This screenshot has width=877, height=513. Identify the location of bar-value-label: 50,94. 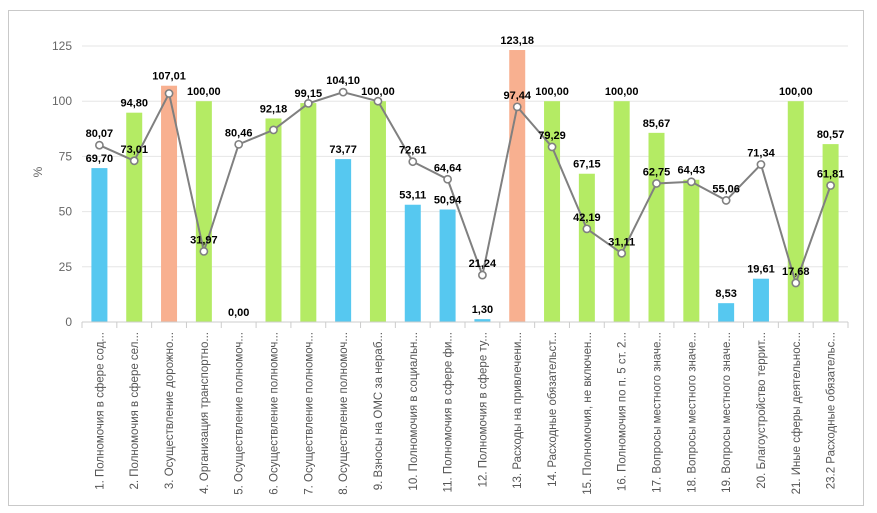
(448, 201).